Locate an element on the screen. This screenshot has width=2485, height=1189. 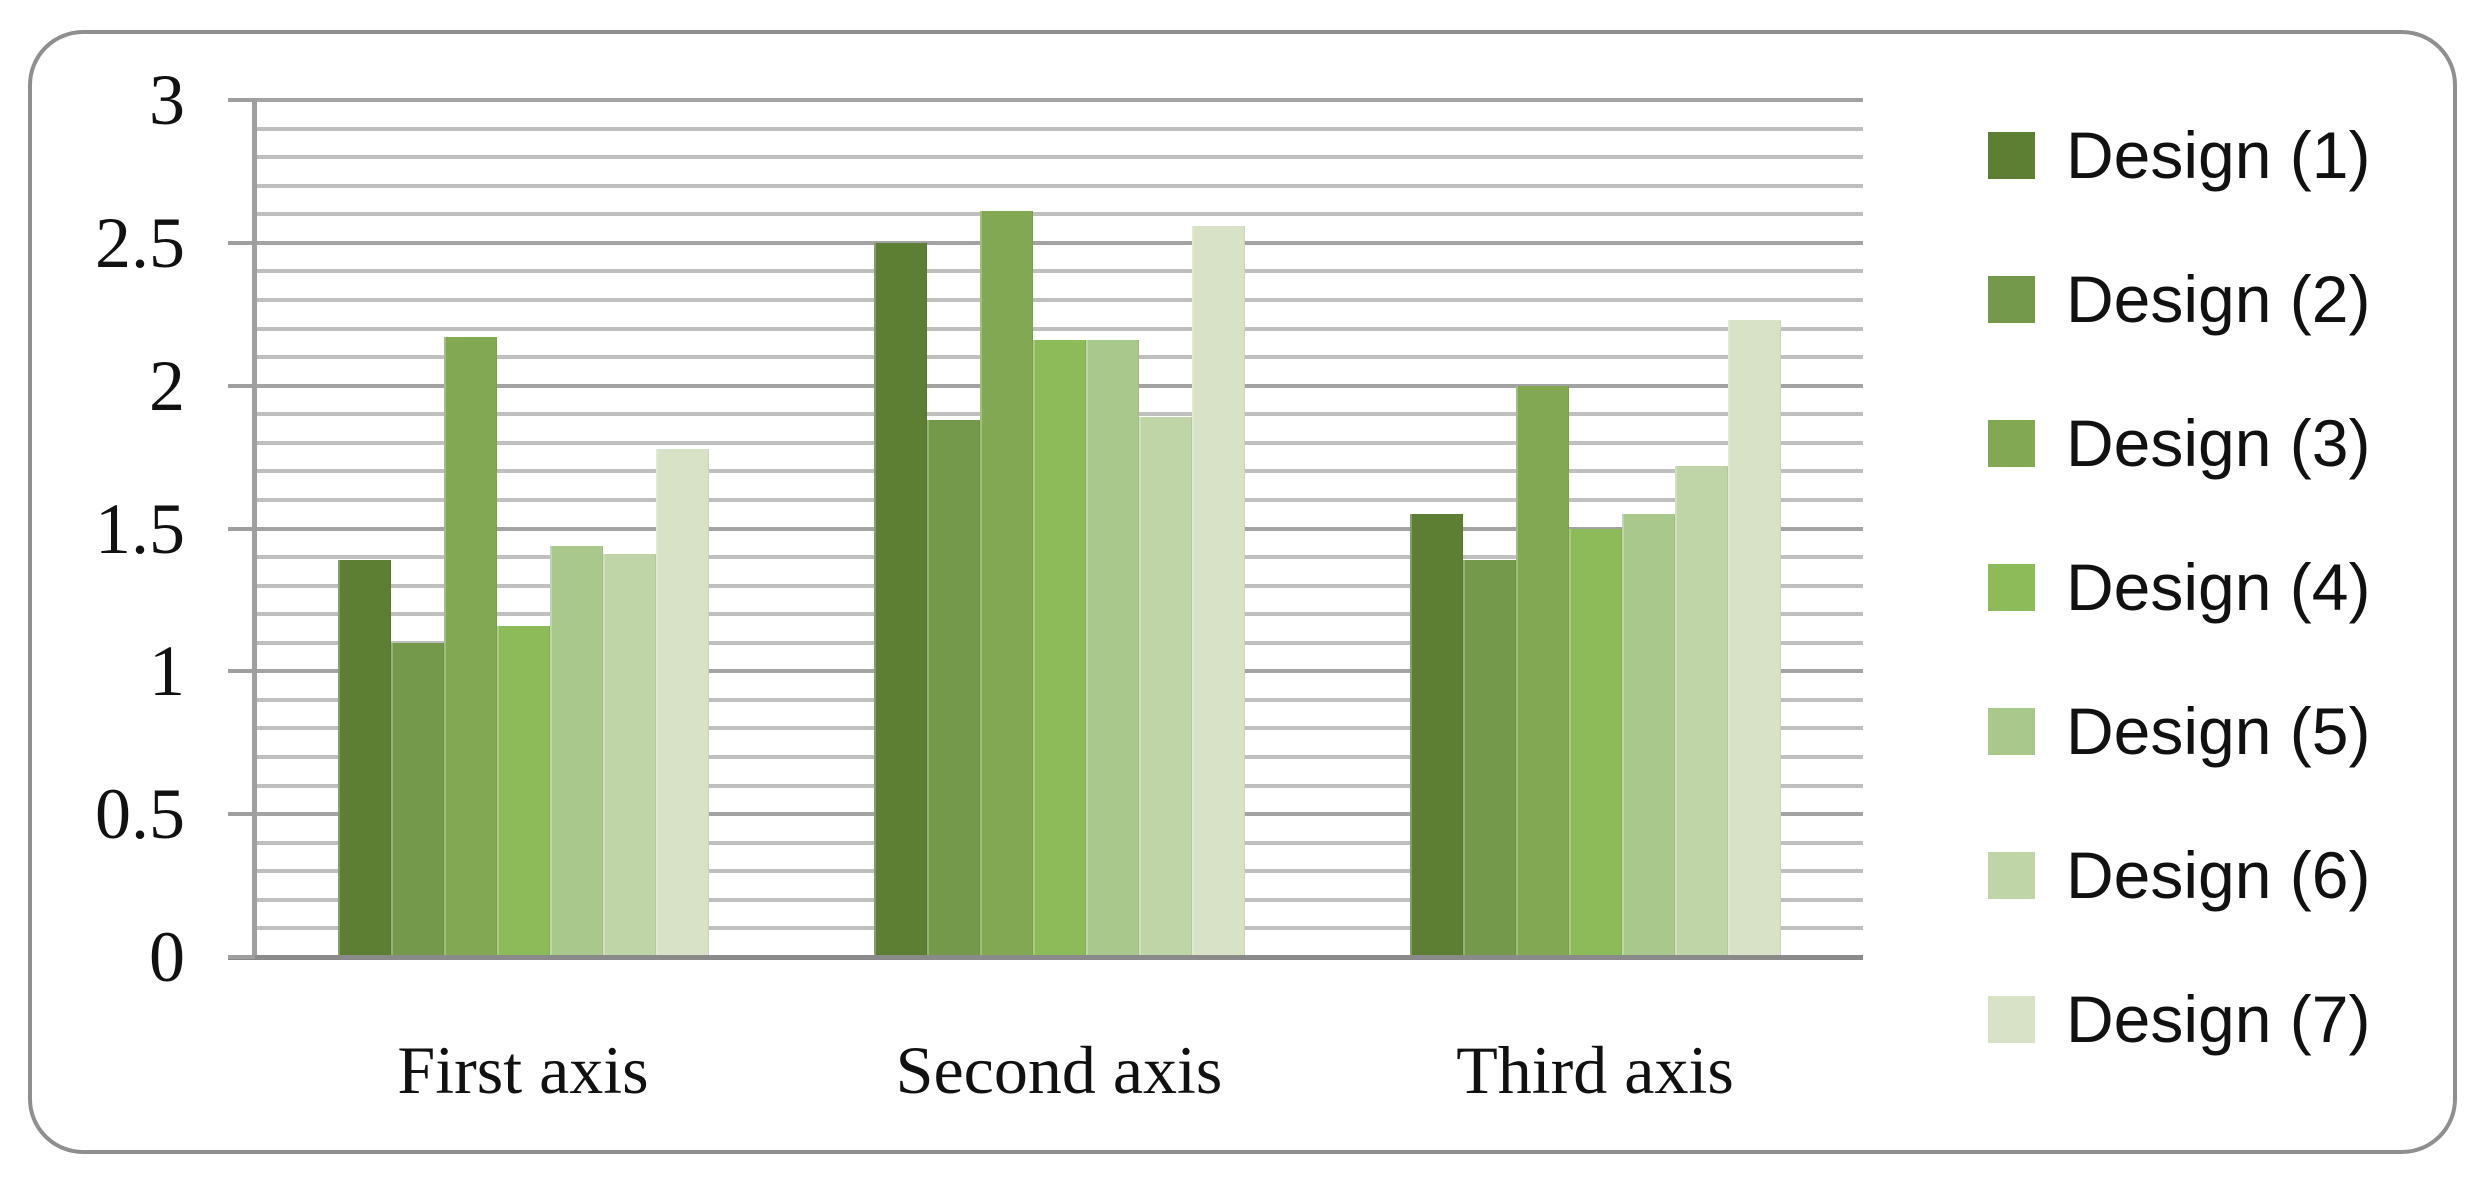
bar-design-6-first-axis is located at coordinates (629, 755).